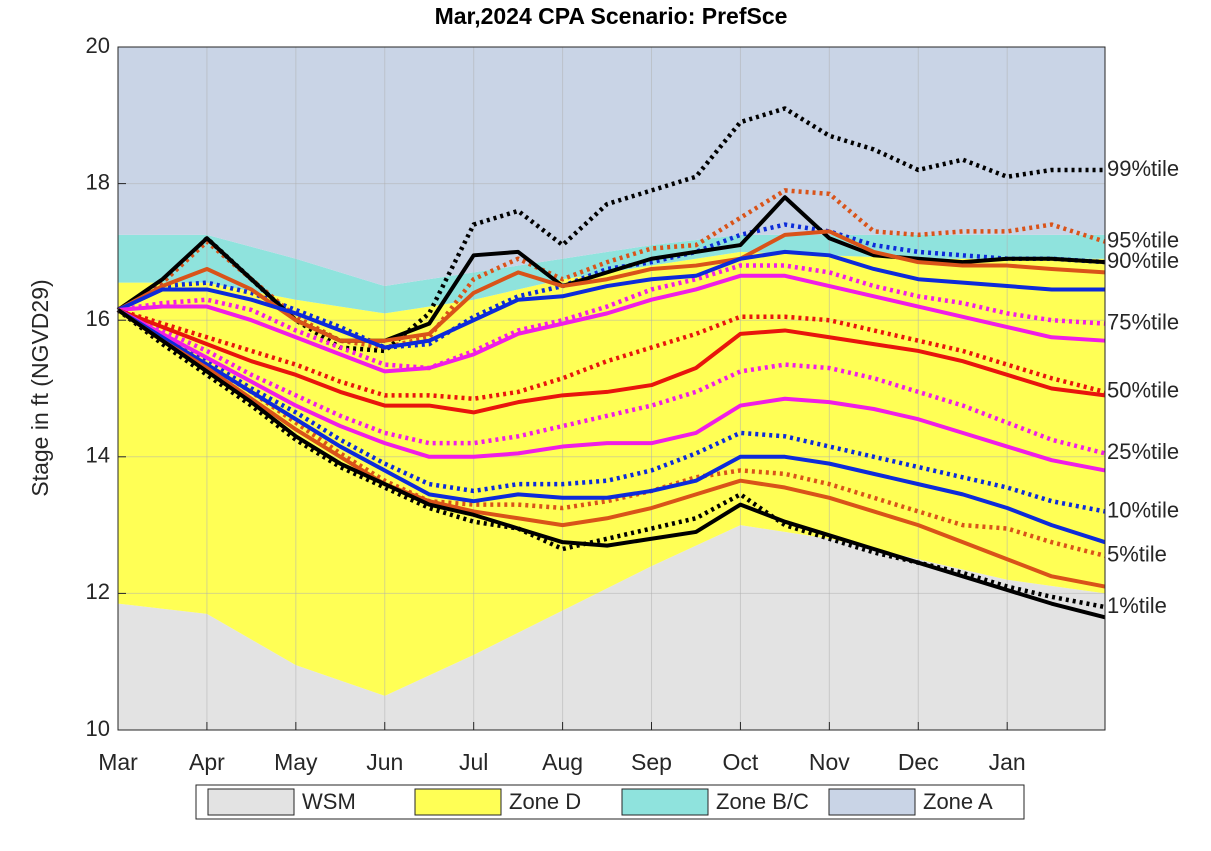 The height and width of the screenshot is (851, 1211). Describe the element at coordinates (651, 762) in the screenshot. I see `x-tick-label: Sep` at that location.